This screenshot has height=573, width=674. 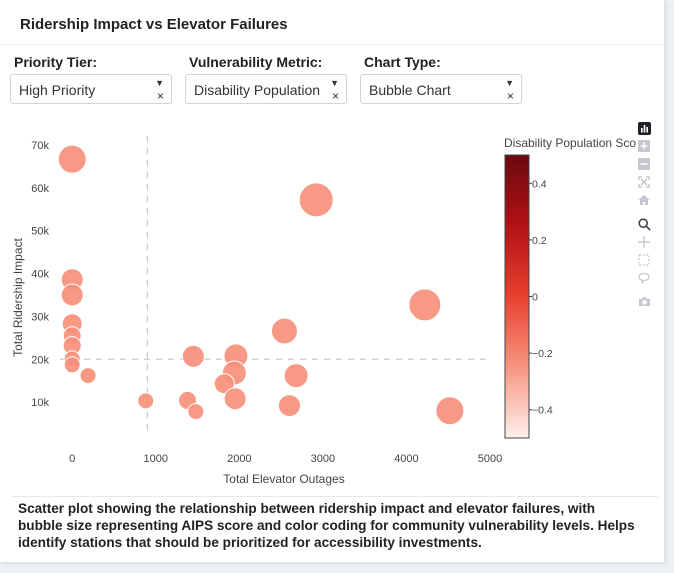 I want to click on x-tick-label: 5000, so click(x=490, y=459).